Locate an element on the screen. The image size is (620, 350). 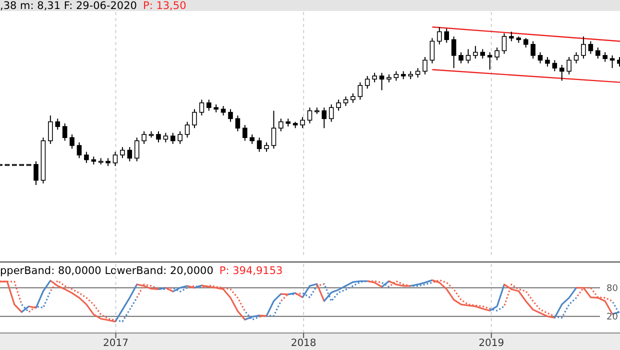
annotation: P: 394,9153 is located at coordinates (251, 271).